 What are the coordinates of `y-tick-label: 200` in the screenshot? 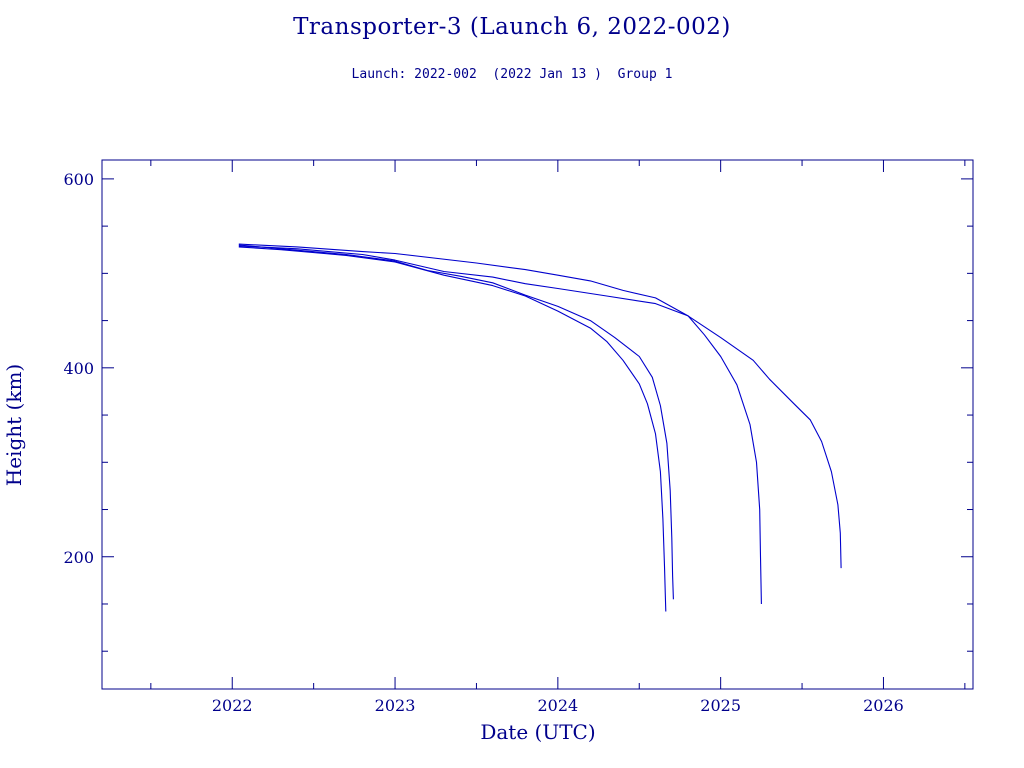 It's located at (78, 557).